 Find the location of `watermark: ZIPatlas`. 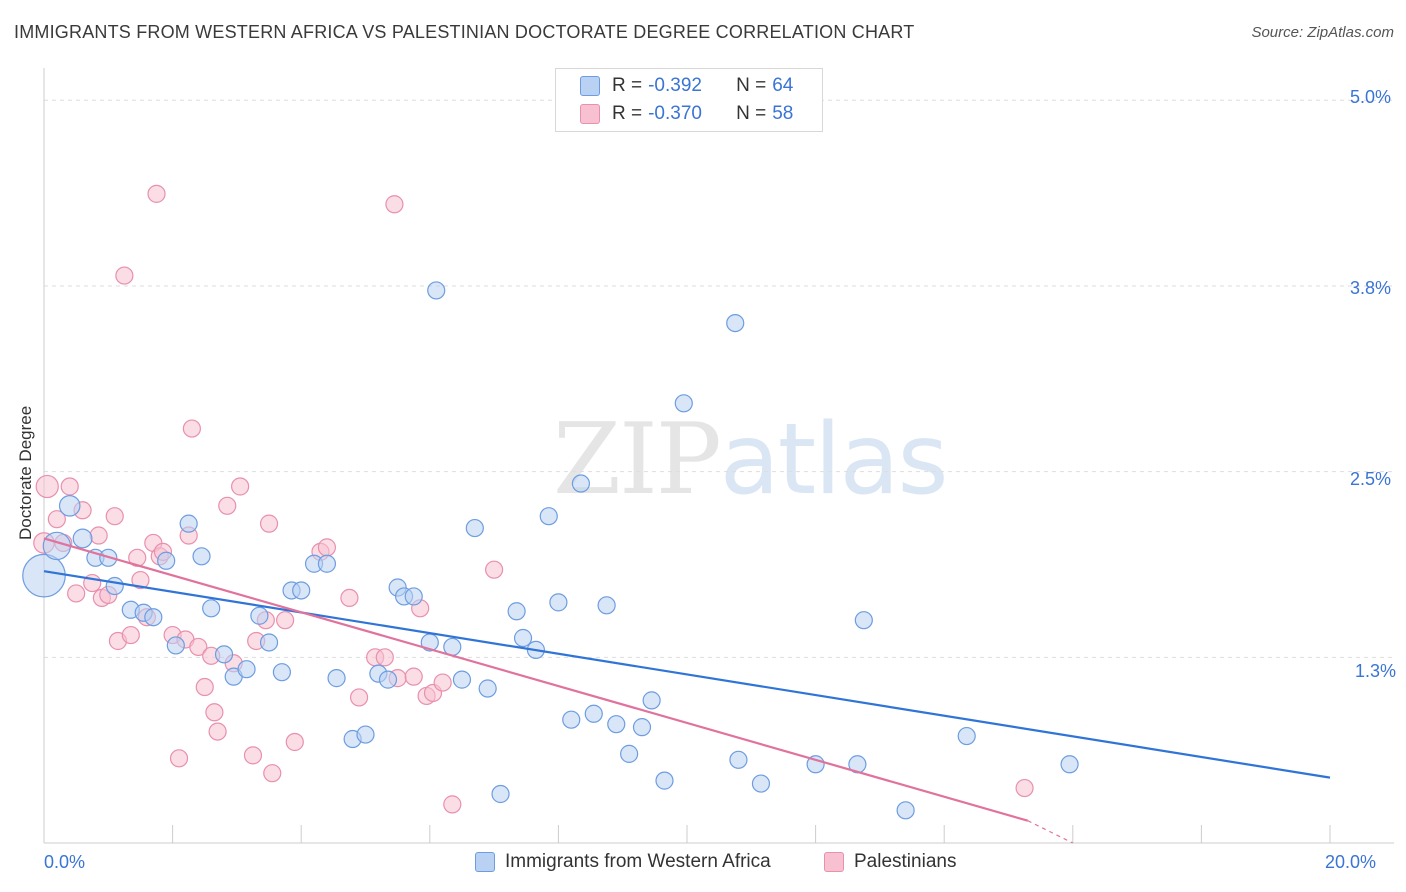

watermark: ZIPatlas is located at coordinates (751, 460).